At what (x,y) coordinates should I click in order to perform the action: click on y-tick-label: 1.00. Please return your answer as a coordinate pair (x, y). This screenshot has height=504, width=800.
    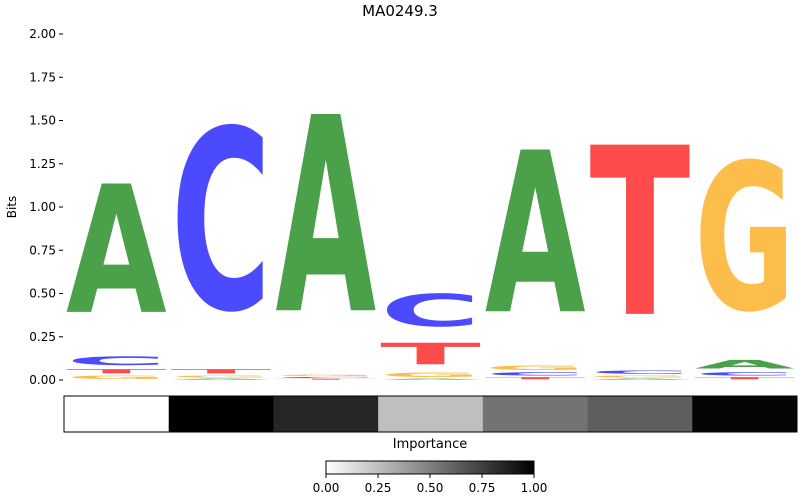
    Looking at the image, I should click on (42, 207).